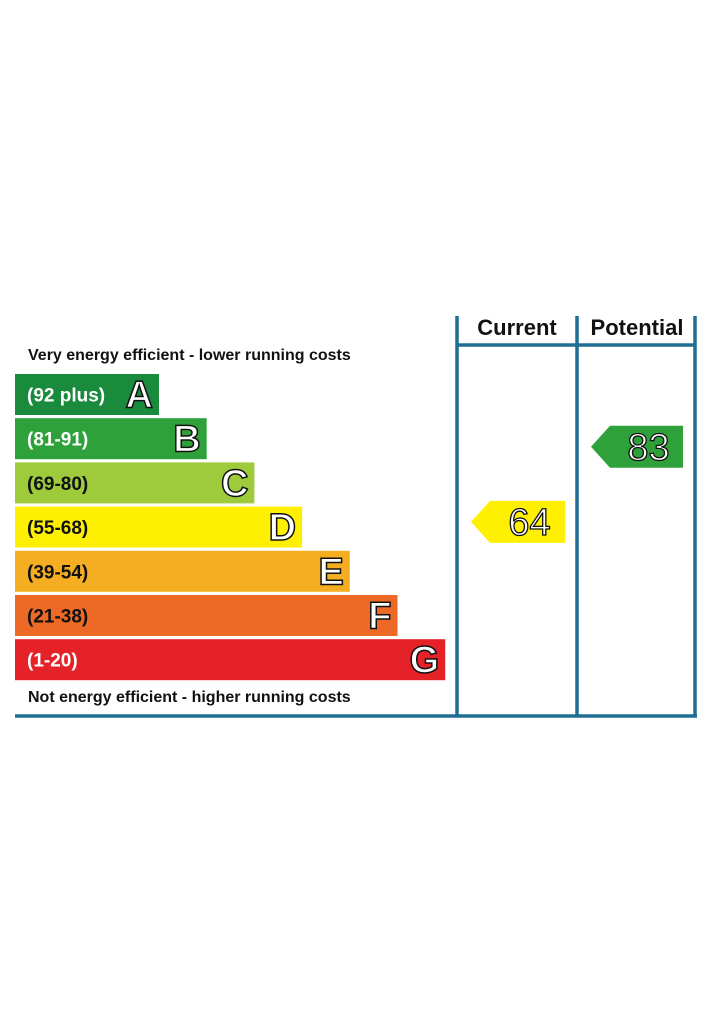 This screenshot has width=715, height=1033. What do you see at coordinates (637, 327) in the screenshot?
I see `potential-column-header: Potential` at bounding box center [637, 327].